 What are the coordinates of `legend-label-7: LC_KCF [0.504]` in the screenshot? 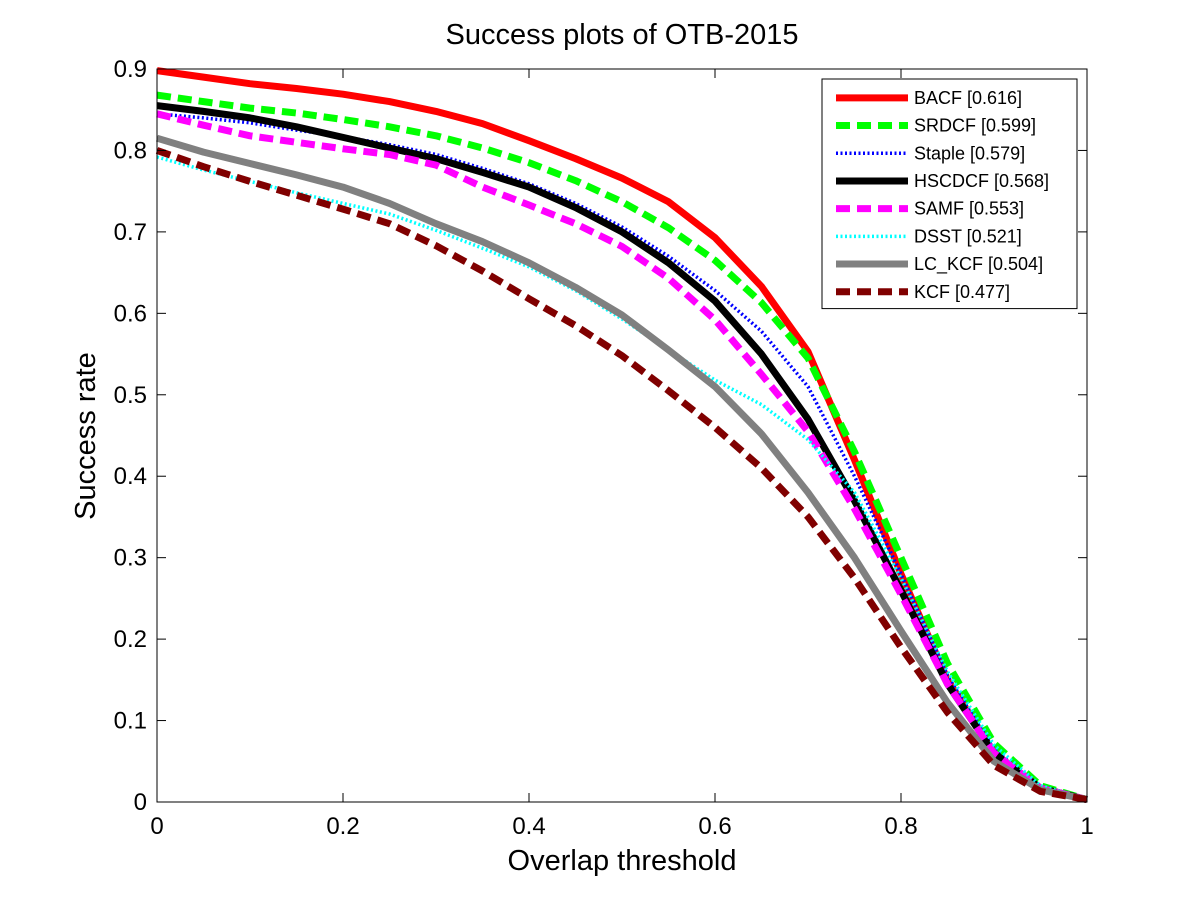 It's located at (978, 264).